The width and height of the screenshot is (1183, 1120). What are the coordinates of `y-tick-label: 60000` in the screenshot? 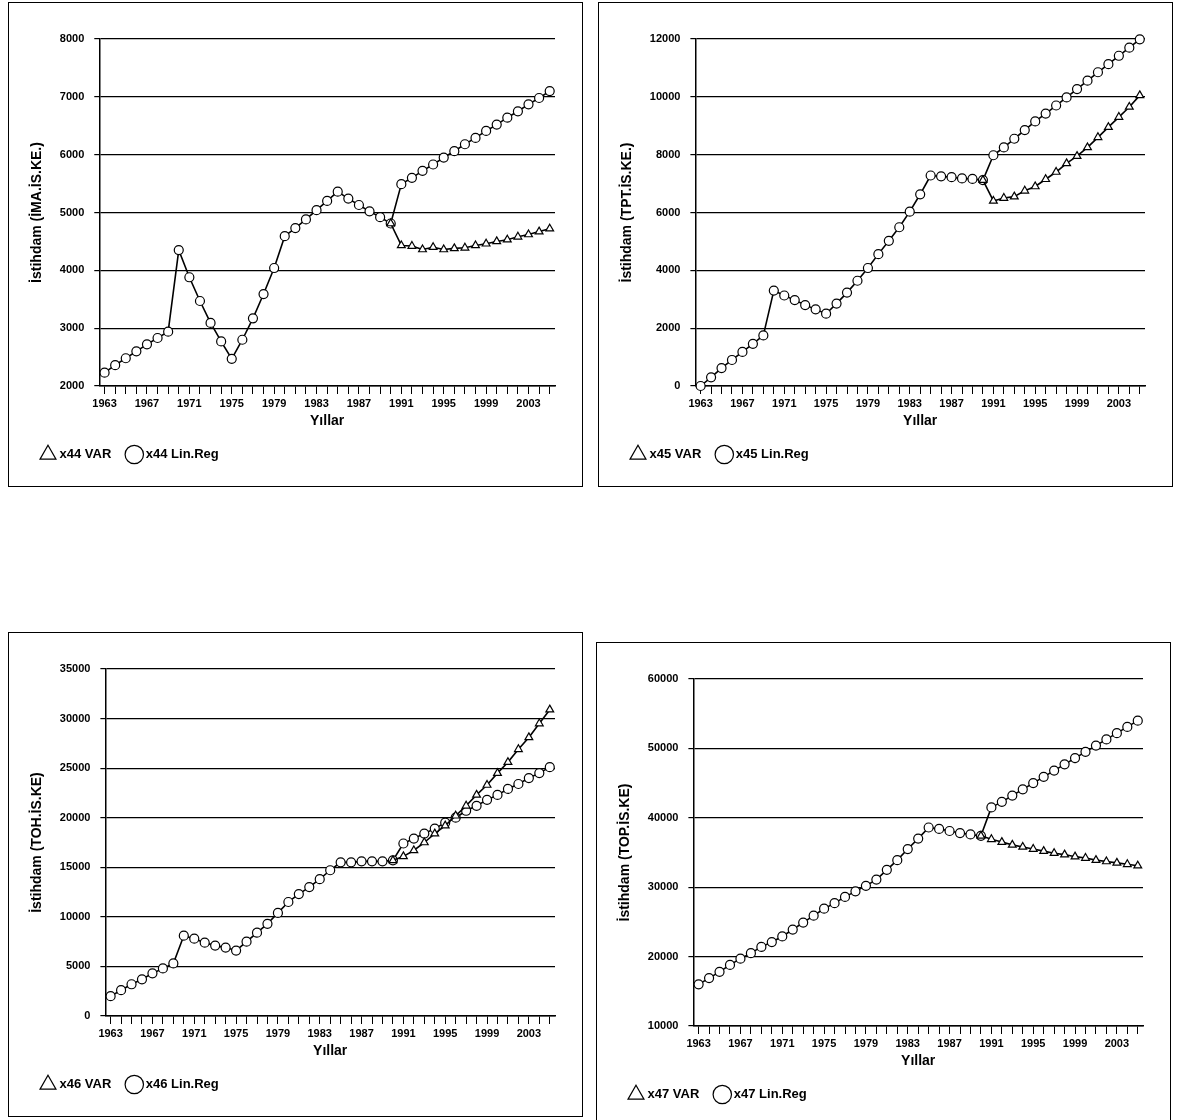 It's located at (663, 678).